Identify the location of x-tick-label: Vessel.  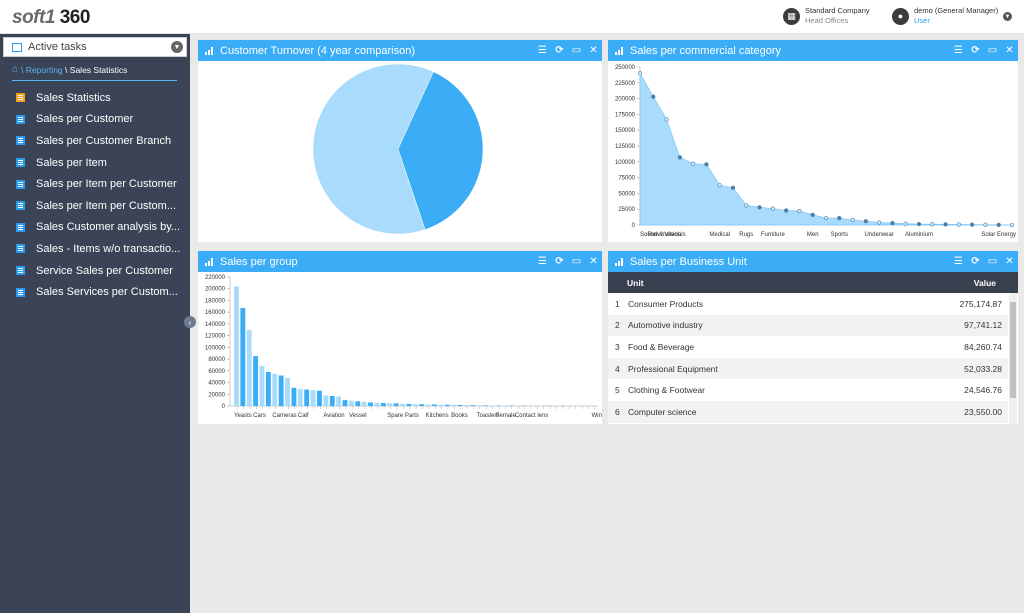
(358, 416).